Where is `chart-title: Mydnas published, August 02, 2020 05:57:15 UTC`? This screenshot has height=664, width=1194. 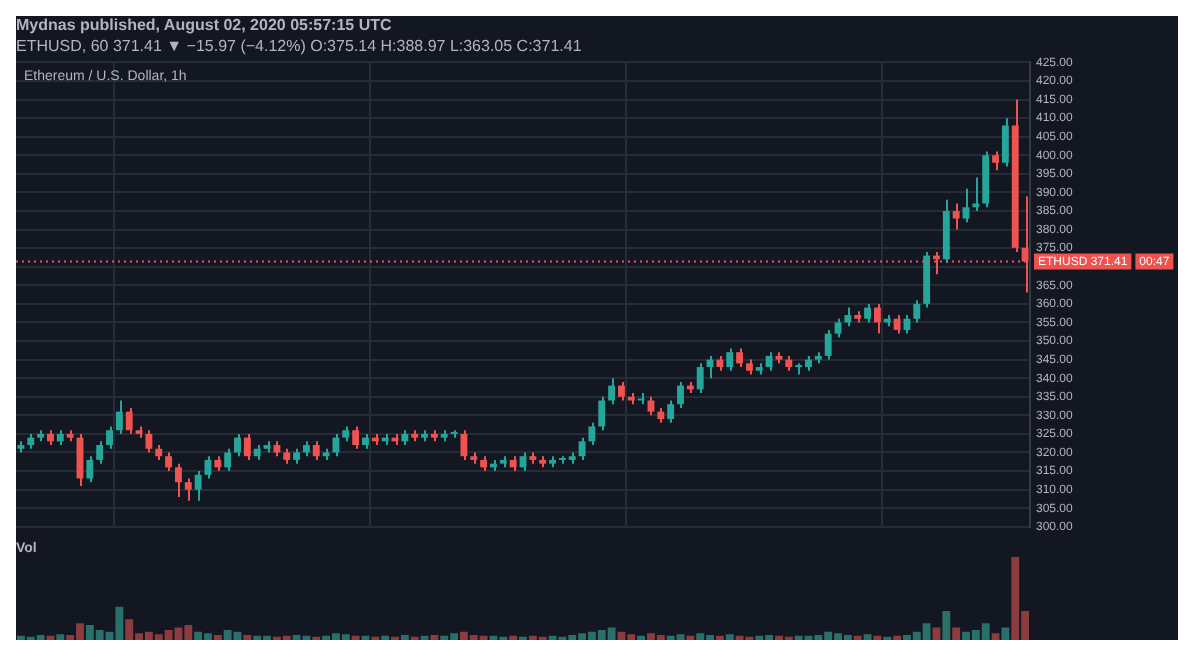 chart-title: Mydnas published, August 02, 2020 05:57:15 UTC is located at coordinates (204, 25).